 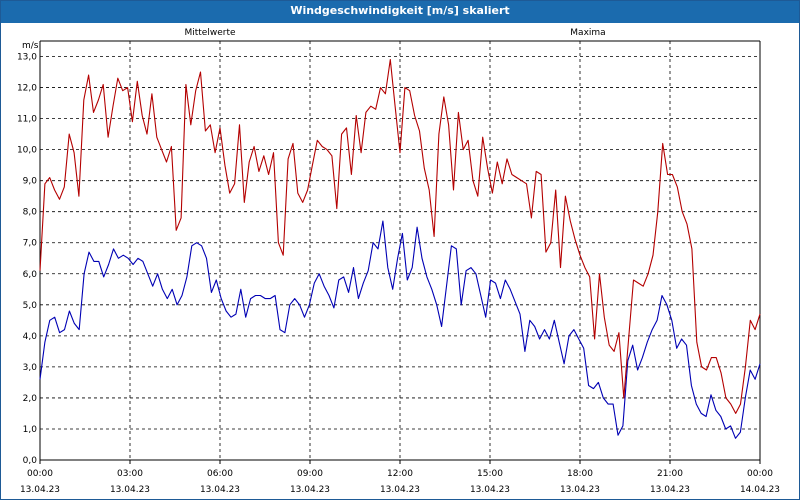 What do you see at coordinates (30, 213) in the screenshot?
I see `y-tick-label: 8,0` at bounding box center [30, 213].